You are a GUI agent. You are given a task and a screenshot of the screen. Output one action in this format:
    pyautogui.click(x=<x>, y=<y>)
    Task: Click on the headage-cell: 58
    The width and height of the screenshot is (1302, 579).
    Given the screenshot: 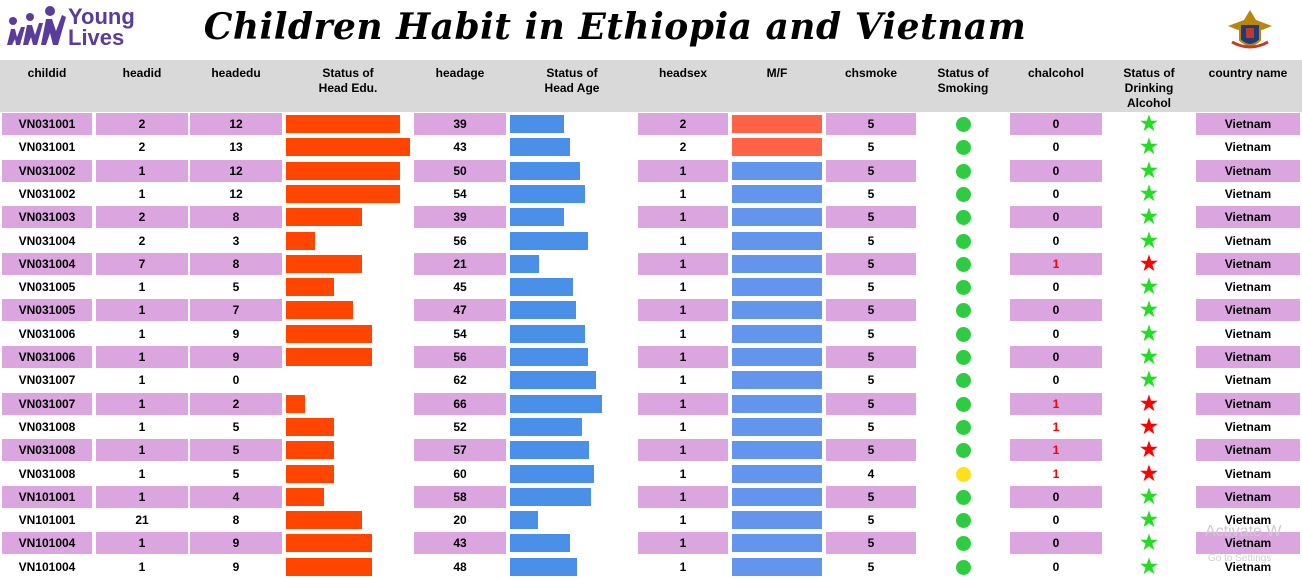 What is the action you would take?
    pyautogui.click(x=460, y=497)
    